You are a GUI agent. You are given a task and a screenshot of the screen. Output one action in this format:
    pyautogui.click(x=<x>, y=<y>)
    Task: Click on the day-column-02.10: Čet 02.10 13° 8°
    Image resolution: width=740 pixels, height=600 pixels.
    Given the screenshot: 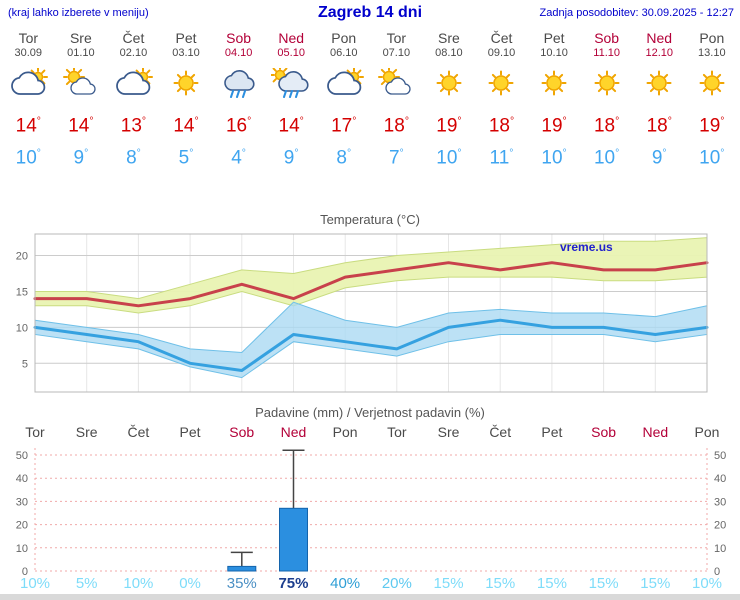 What is the action you would take?
    pyautogui.click(x=133, y=100)
    